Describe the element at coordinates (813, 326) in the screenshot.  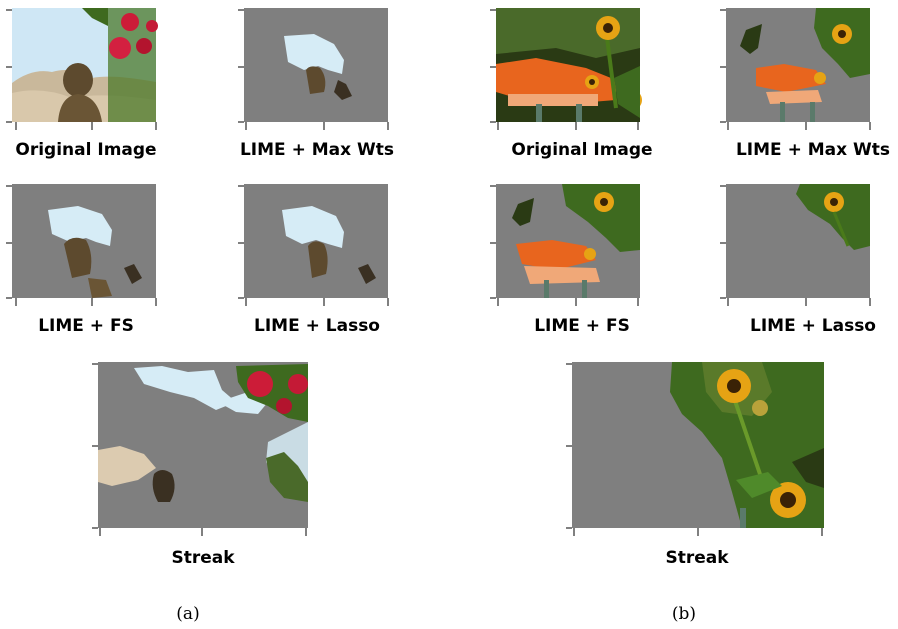
I see `caption-b-lasso: LIME + Lasso` at that location.